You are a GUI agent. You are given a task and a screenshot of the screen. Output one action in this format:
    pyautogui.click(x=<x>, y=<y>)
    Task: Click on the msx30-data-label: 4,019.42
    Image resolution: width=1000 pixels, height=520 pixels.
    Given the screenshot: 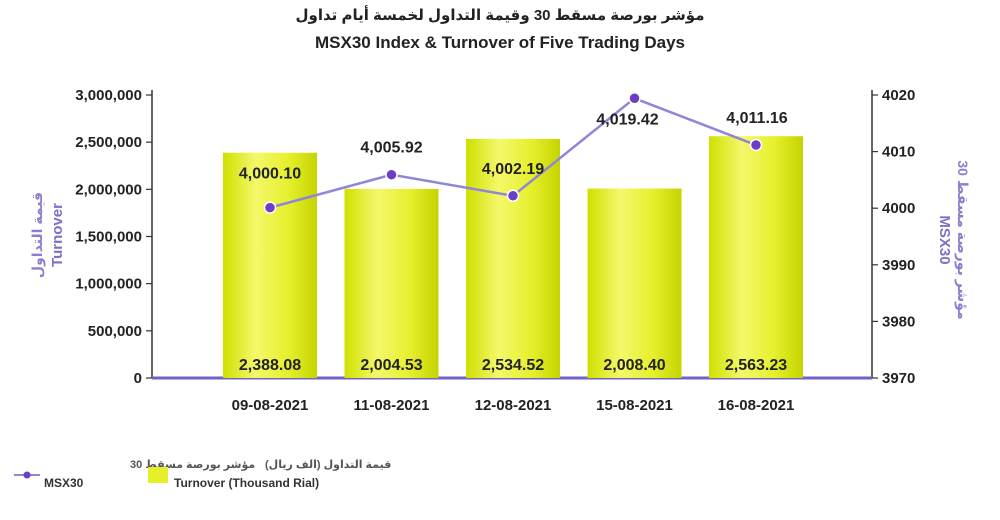 What is the action you would take?
    pyautogui.click(x=627, y=119)
    